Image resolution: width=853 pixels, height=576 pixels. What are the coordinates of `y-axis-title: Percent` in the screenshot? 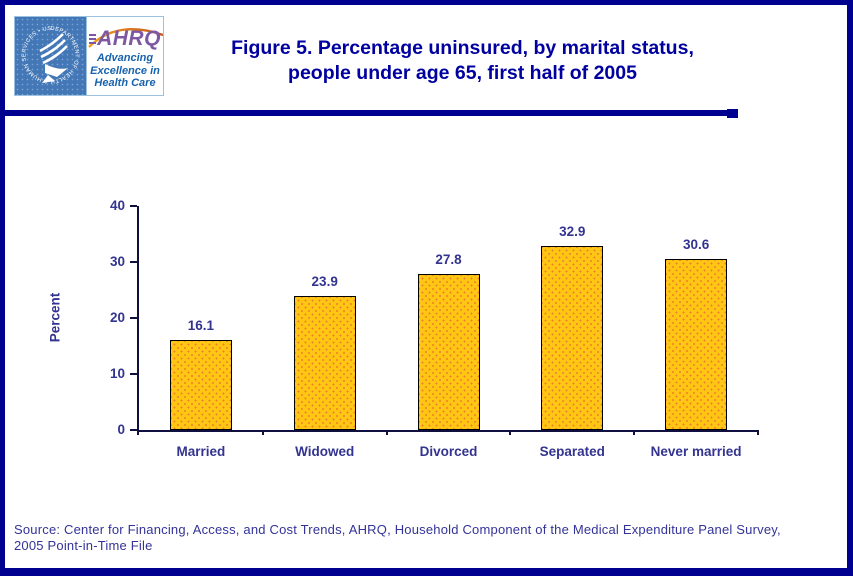 It's located at (55, 317).